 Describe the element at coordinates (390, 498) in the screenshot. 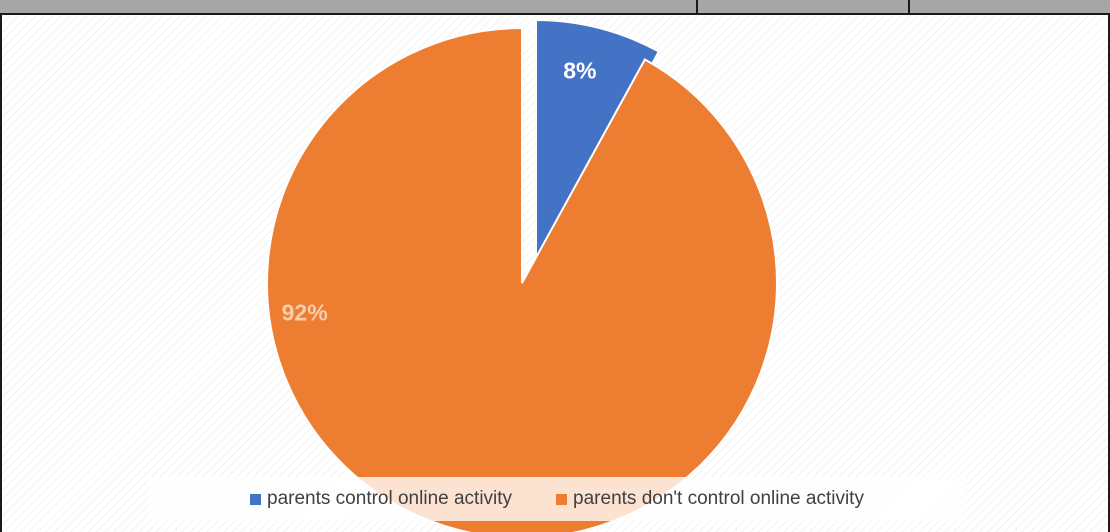

I see `legend-label-control: parents control online activity` at that location.